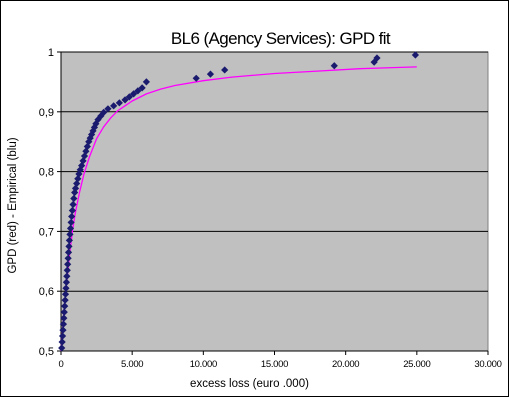  Describe the element at coordinates (203, 364) in the screenshot. I see `x-tick-label: 10.000` at that location.